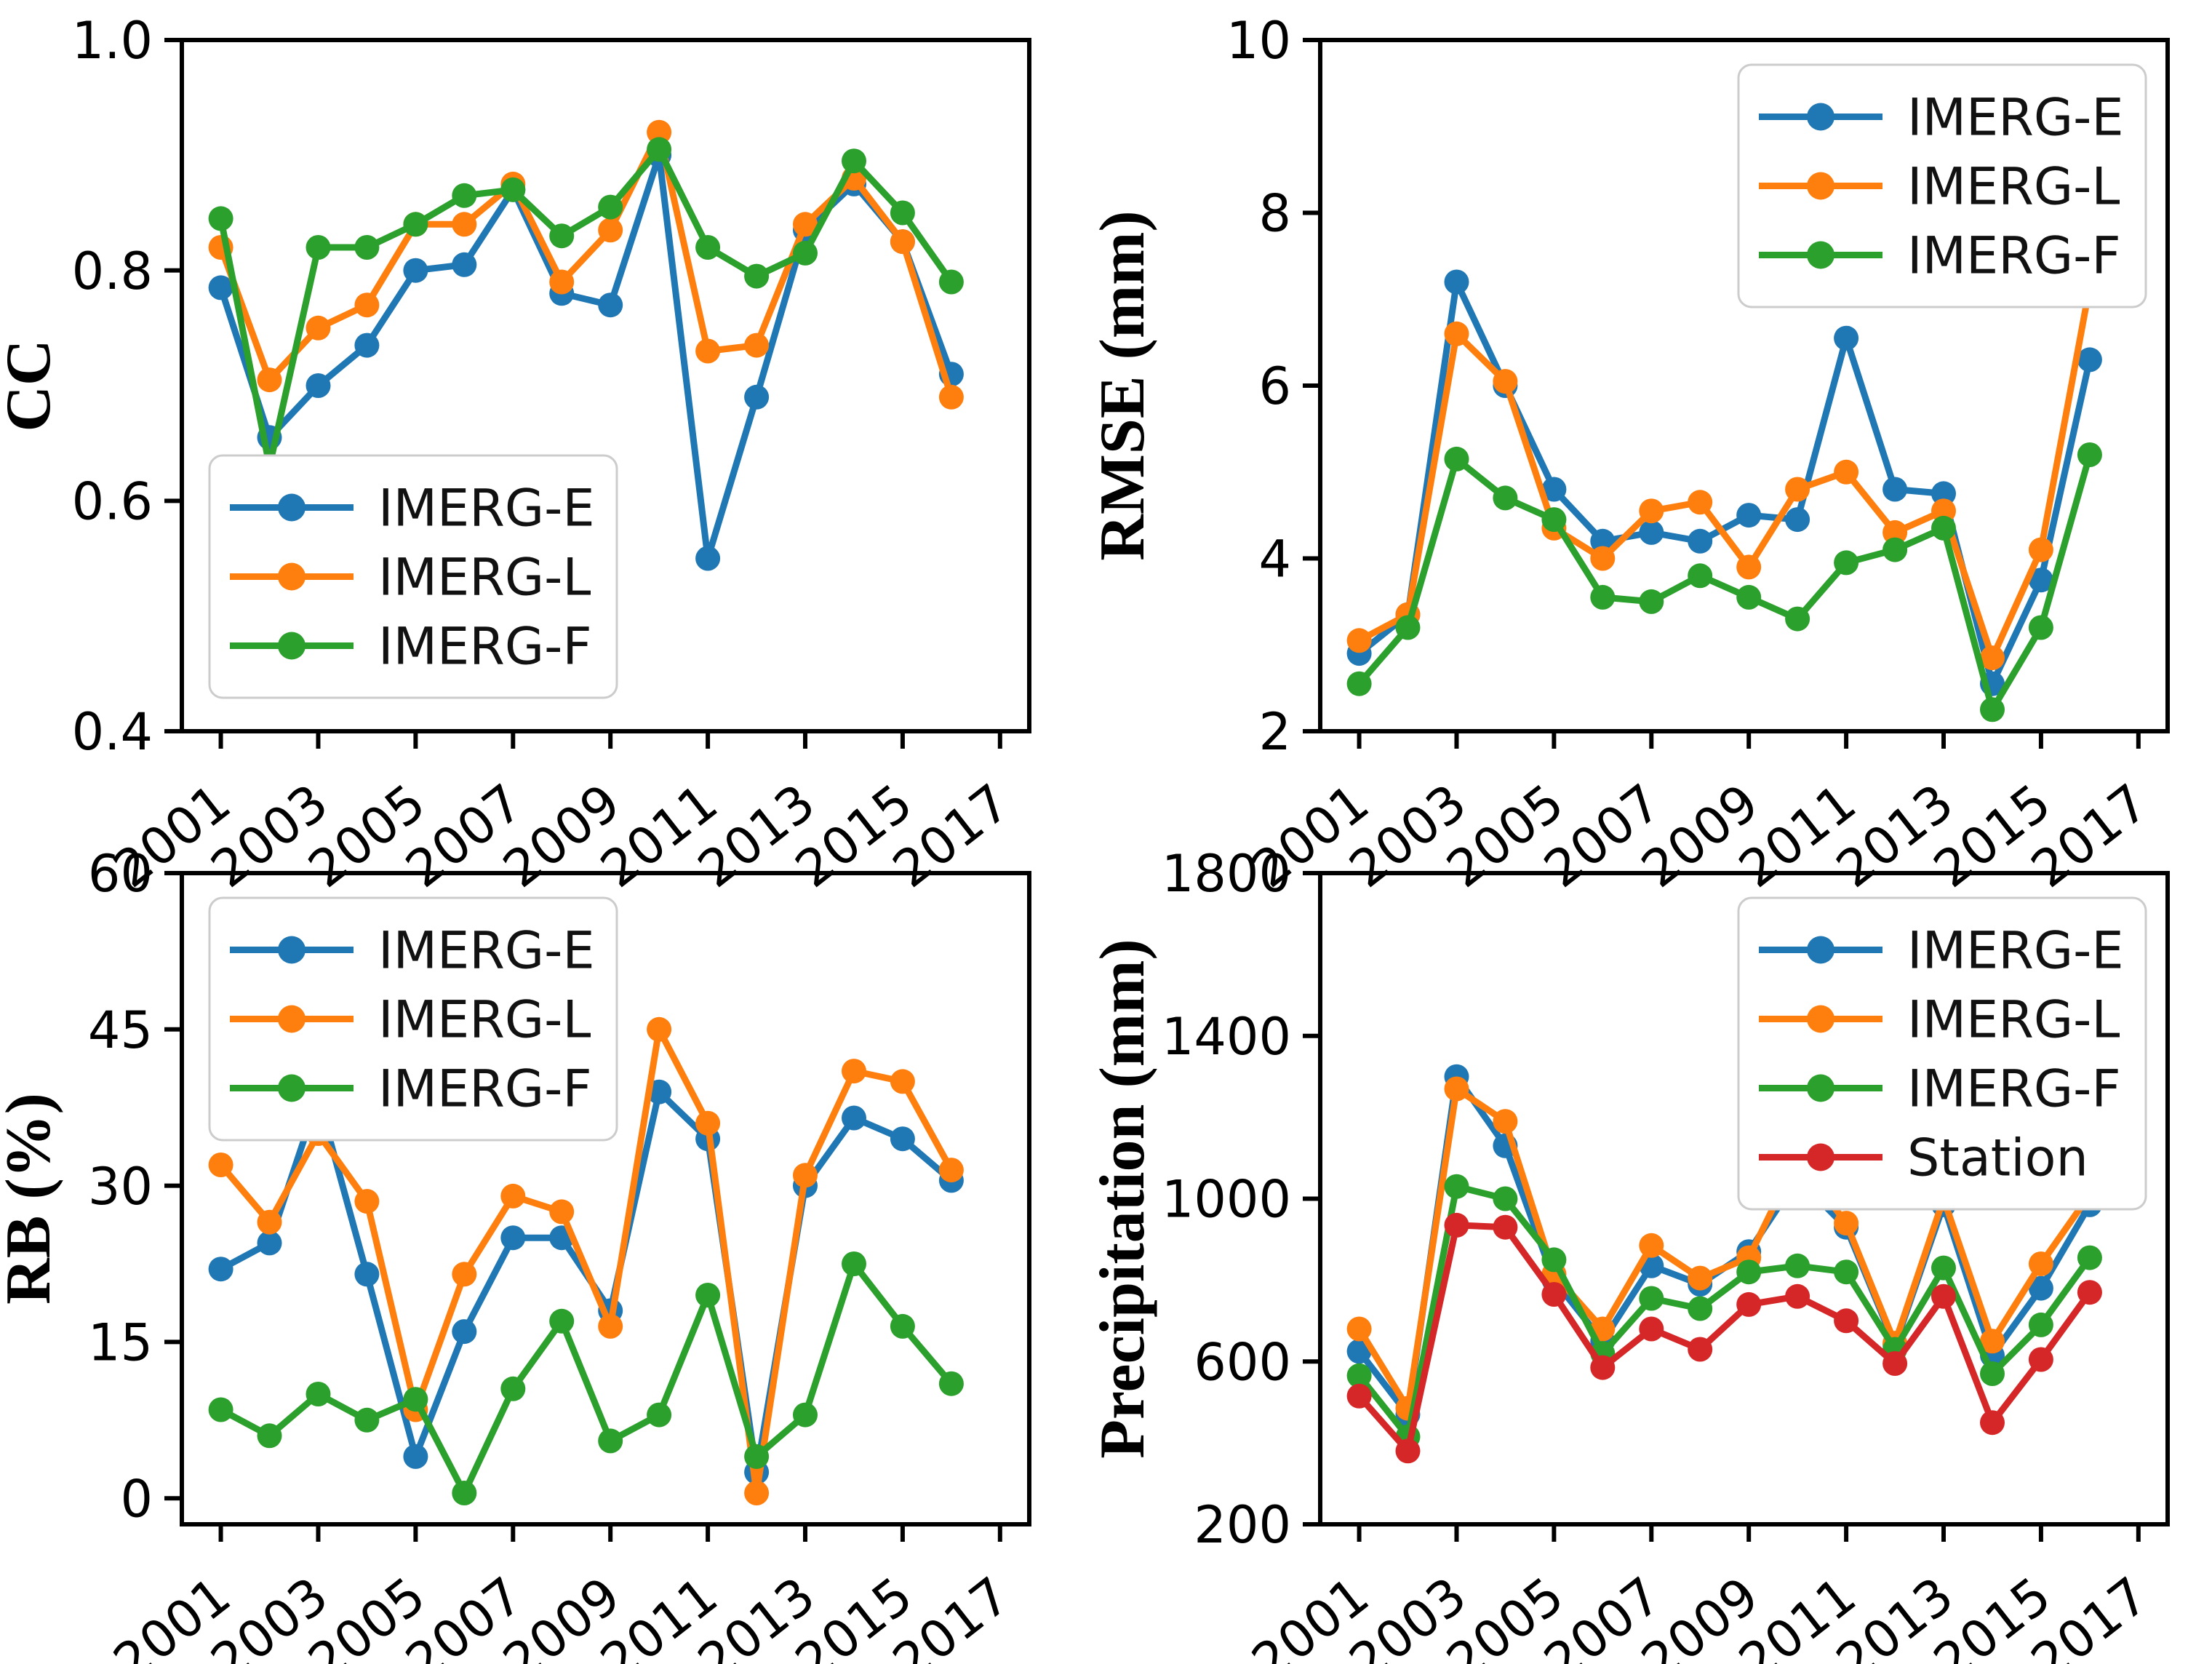  I want to click on data-point-IMERG-E-2007, so click(513, 1238).